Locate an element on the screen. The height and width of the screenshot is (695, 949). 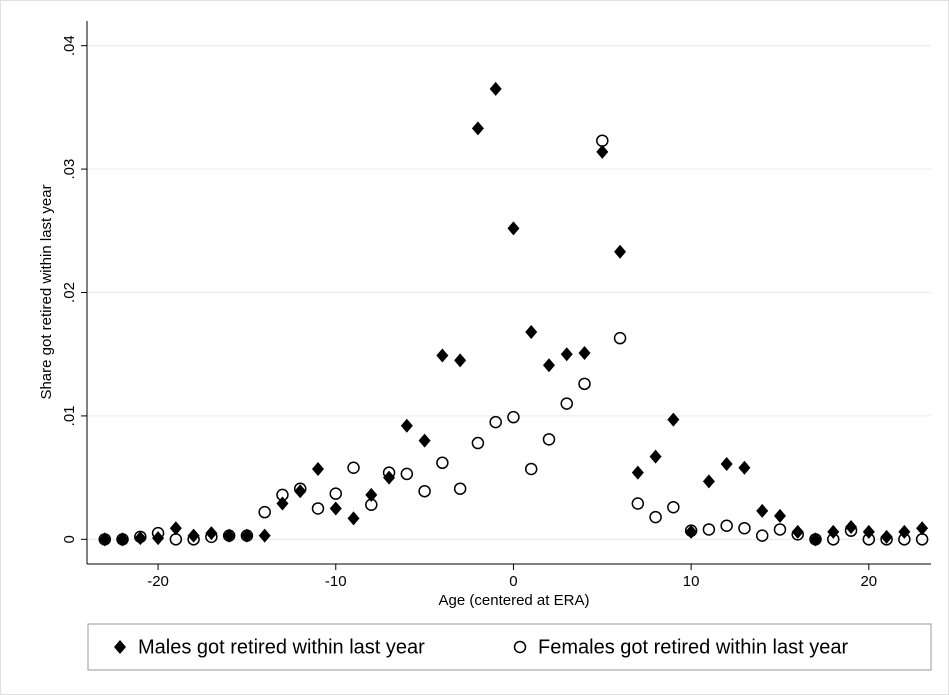
x-tick-label: 0 is located at coordinates (513, 581).